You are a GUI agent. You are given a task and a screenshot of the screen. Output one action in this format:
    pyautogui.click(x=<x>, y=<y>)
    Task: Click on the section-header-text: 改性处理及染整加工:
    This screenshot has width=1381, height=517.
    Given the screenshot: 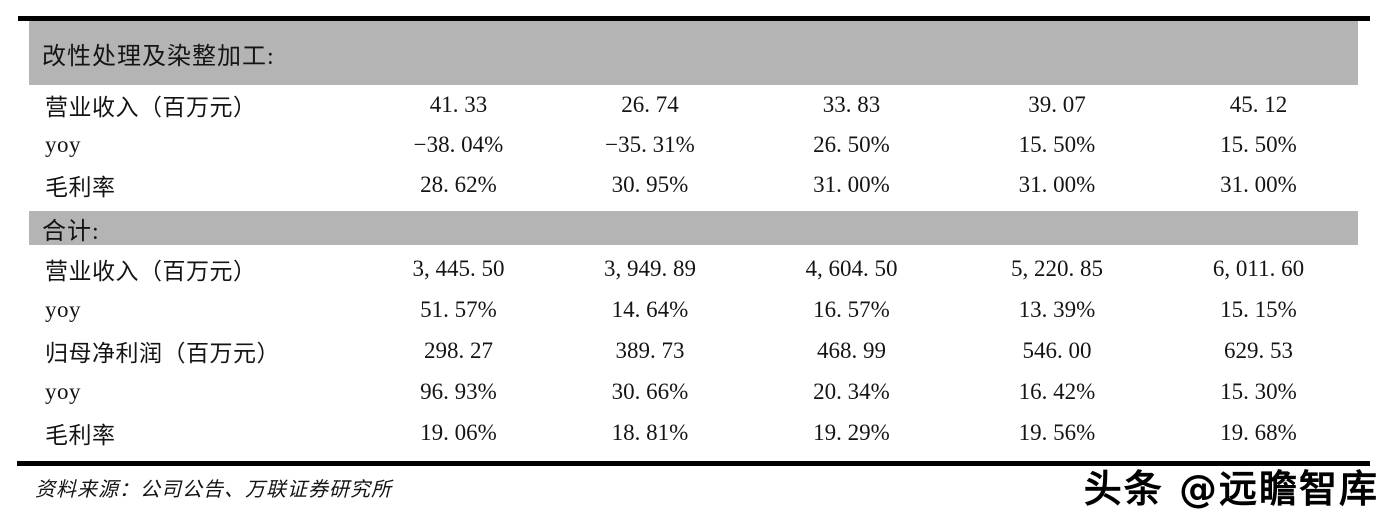 What is the action you would take?
    pyautogui.click(x=158, y=56)
    